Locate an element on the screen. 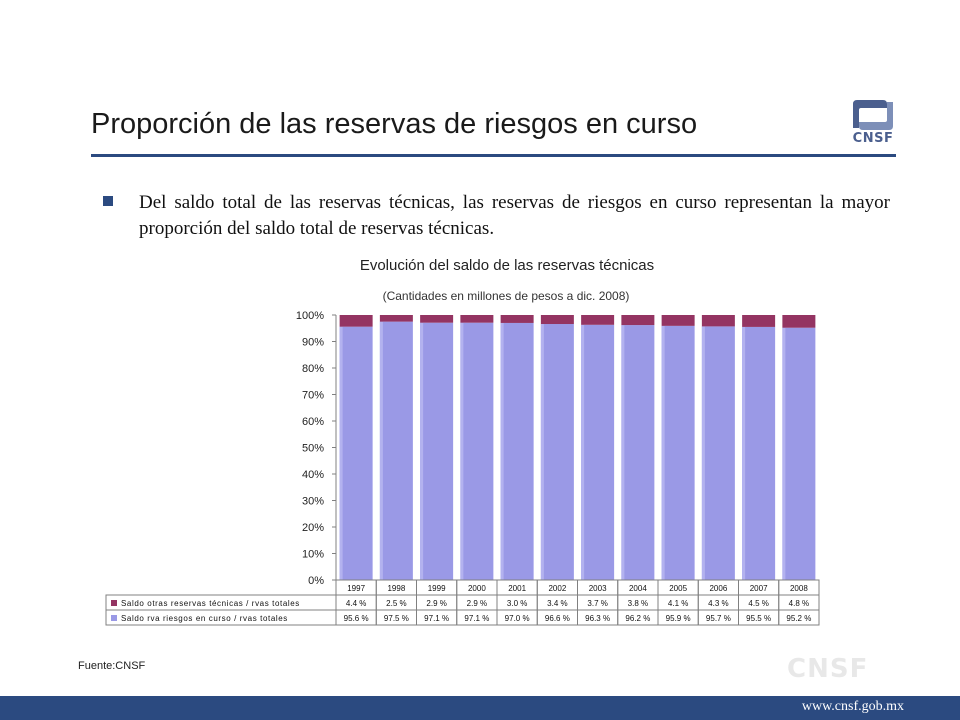 This screenshot has width=960, height=720. category-label: 2006 is located at coordinates (718, 588).